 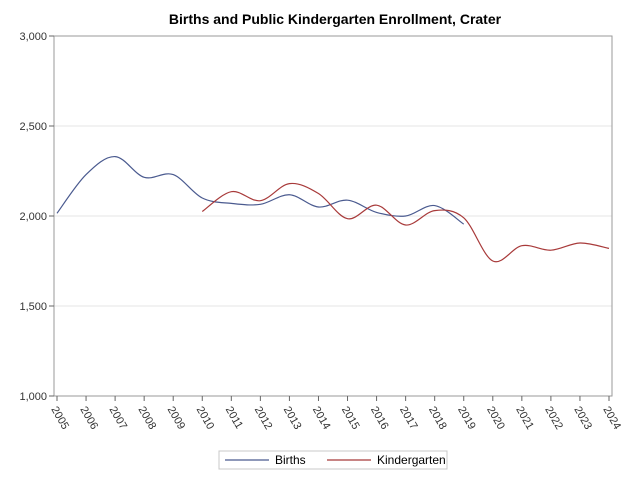 What do you see at coordinates (379, 418) in the screenshot?
I see `x-tick-label: 2016` at bounding box center [379, 418].